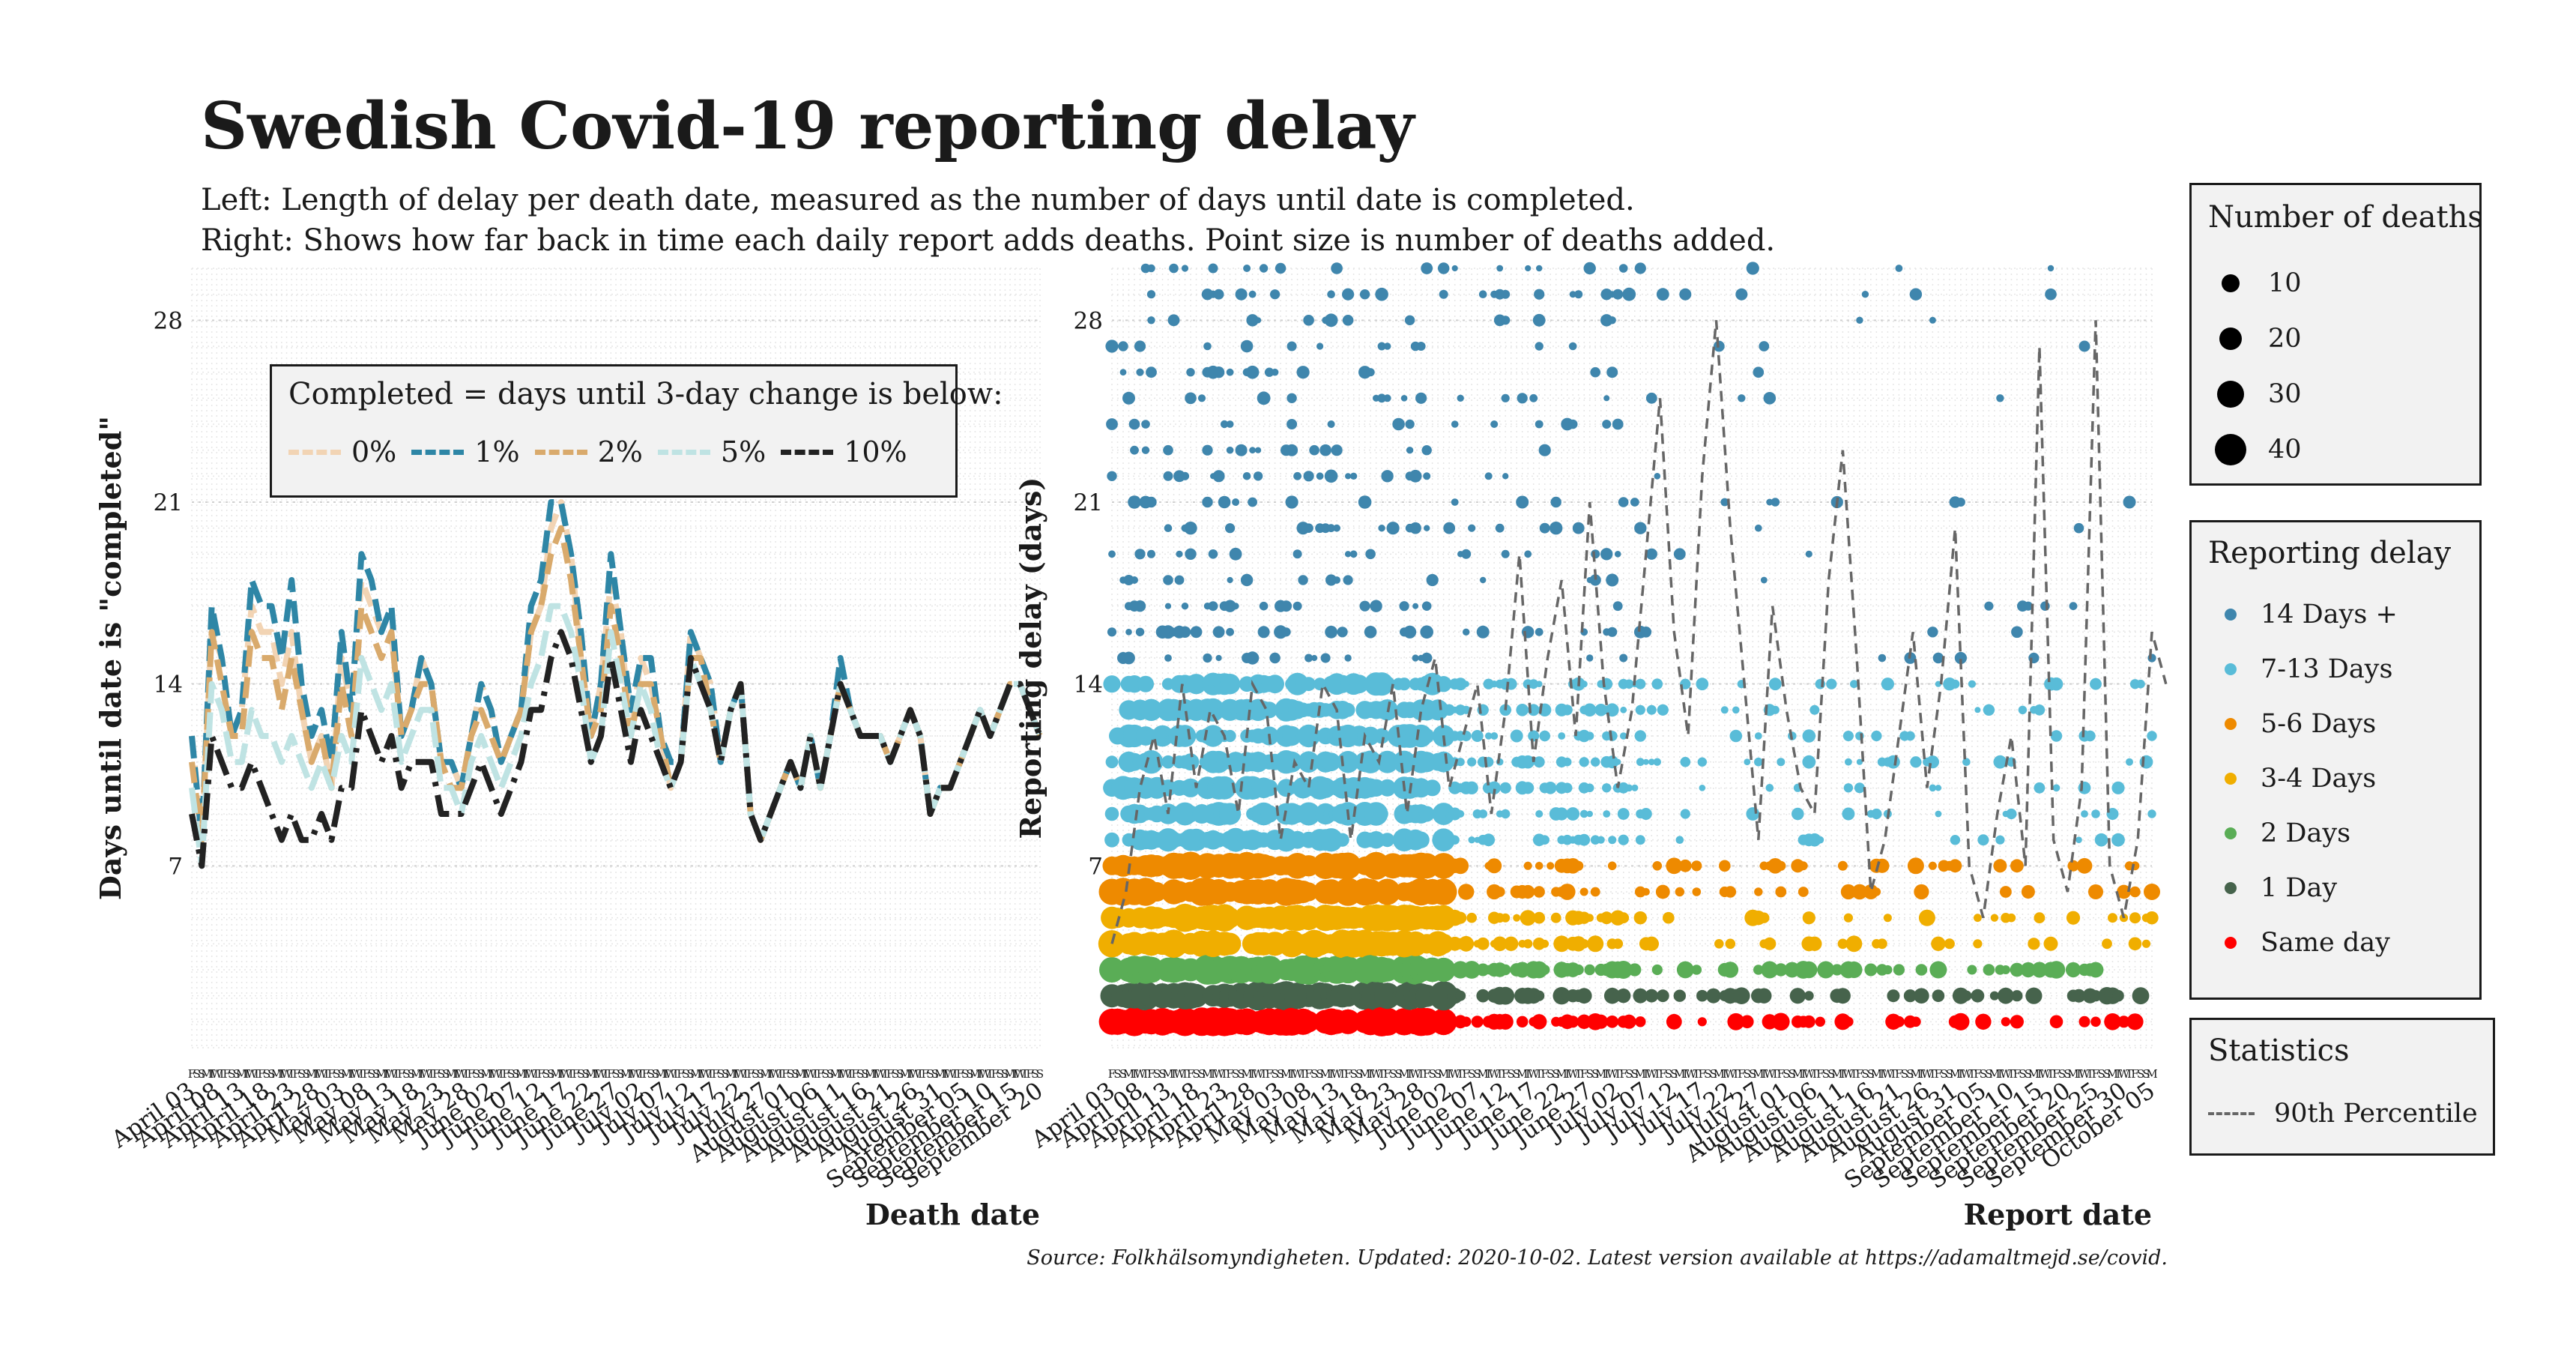 The height and width of the screenshot is (1349, 2576). Describe the element at coordinates (1151, 1074) in the screenshot. I see `right-weekday-letter: F` at that location.